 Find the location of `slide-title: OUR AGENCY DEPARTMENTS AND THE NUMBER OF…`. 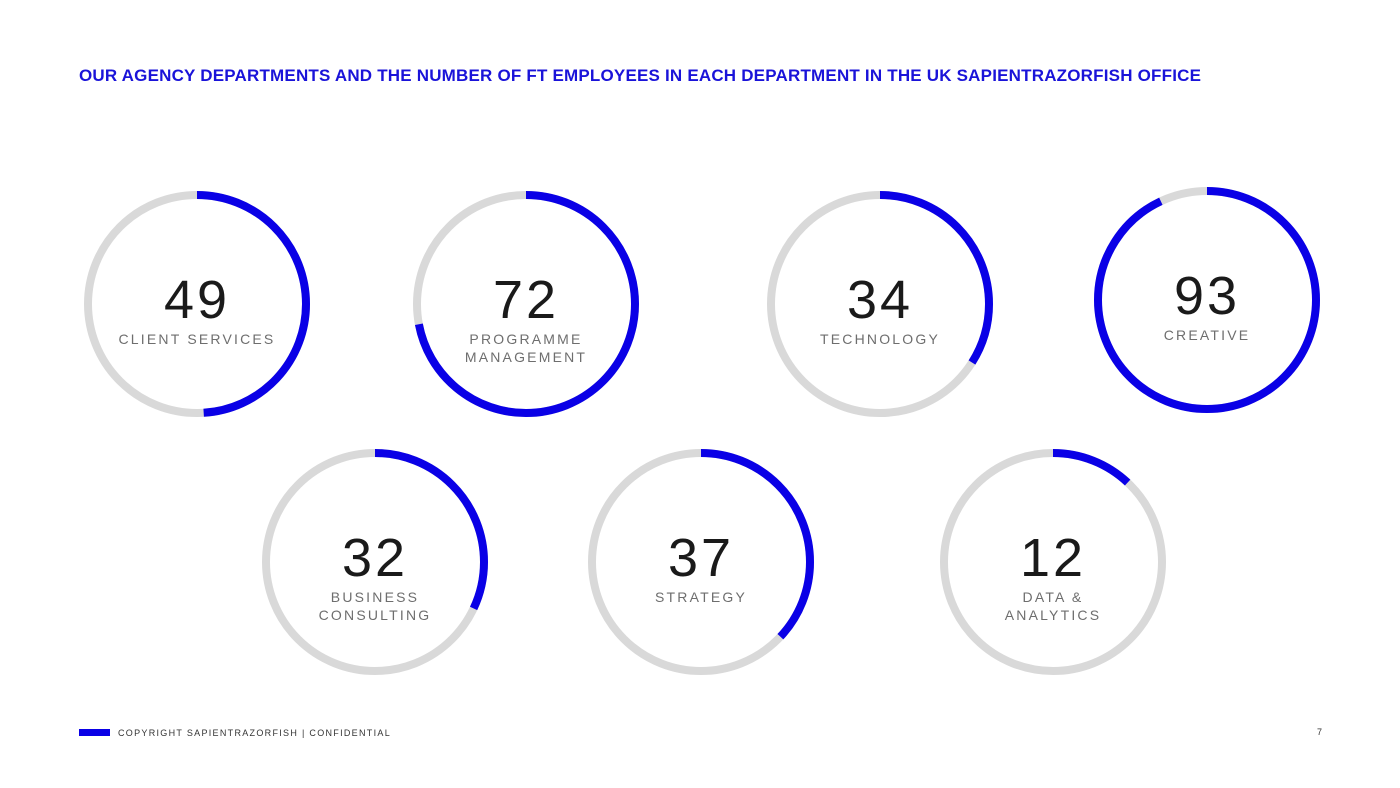

slide-title: OUR AGENCY DEPARTMENTS AND THE NUMBER OF… is located at coordinates (640, 75).